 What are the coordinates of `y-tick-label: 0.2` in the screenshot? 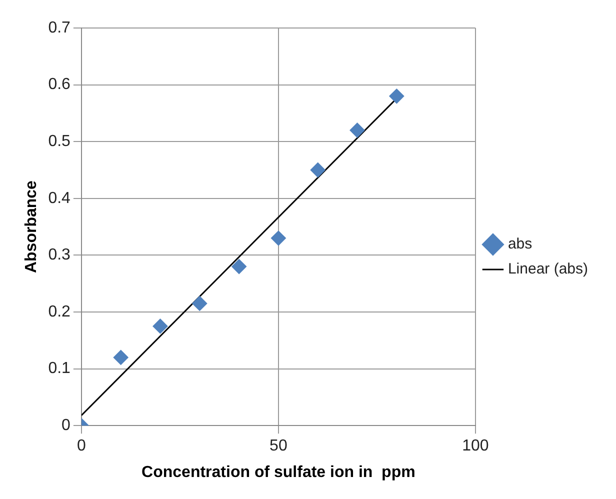 It's located at (59, 311).